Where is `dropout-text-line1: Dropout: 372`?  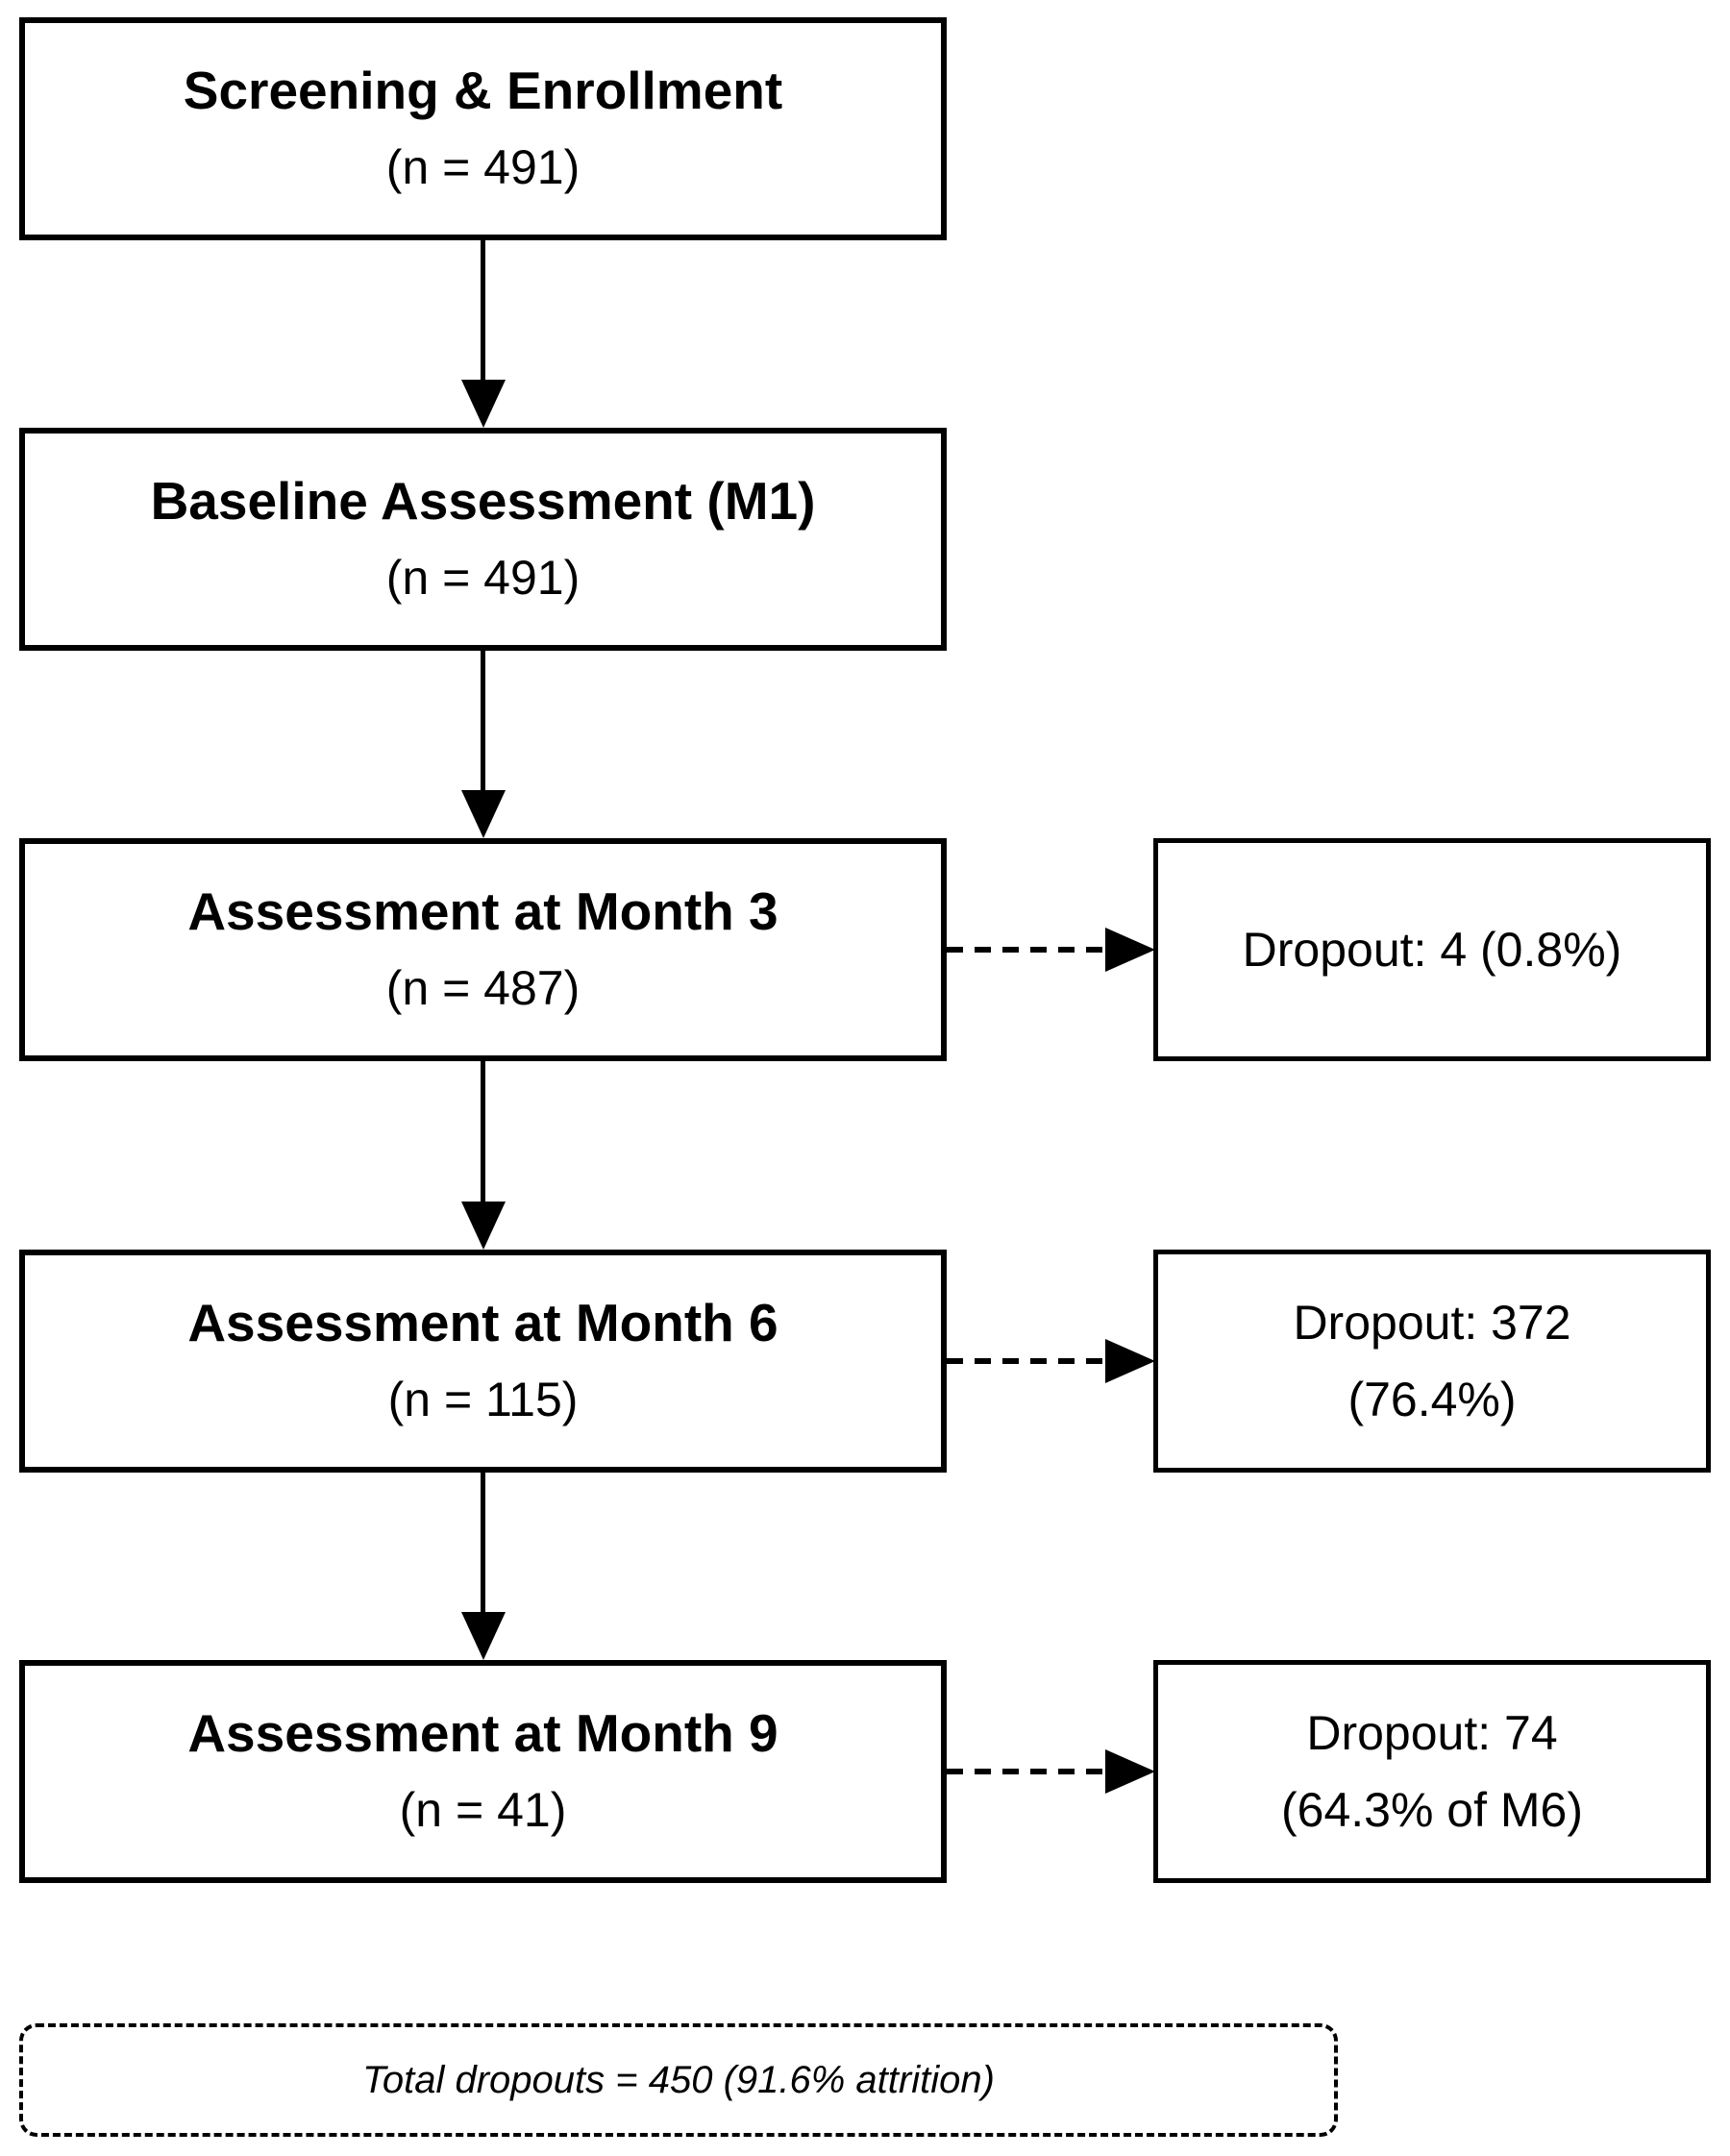 dropout-text-line1: Dropout: 372 is located at coordinates (1432, 1323).